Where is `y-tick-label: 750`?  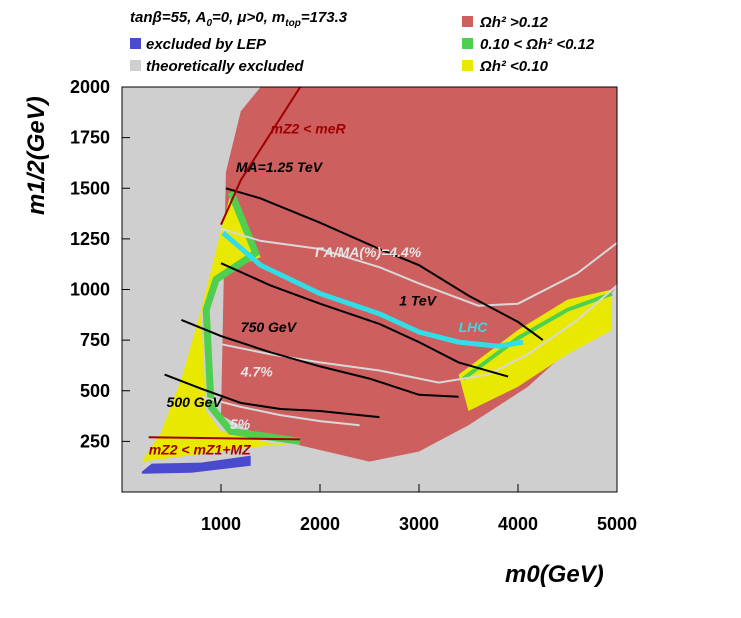 y-tick-label: 750 is located at coordinates (95, 340).